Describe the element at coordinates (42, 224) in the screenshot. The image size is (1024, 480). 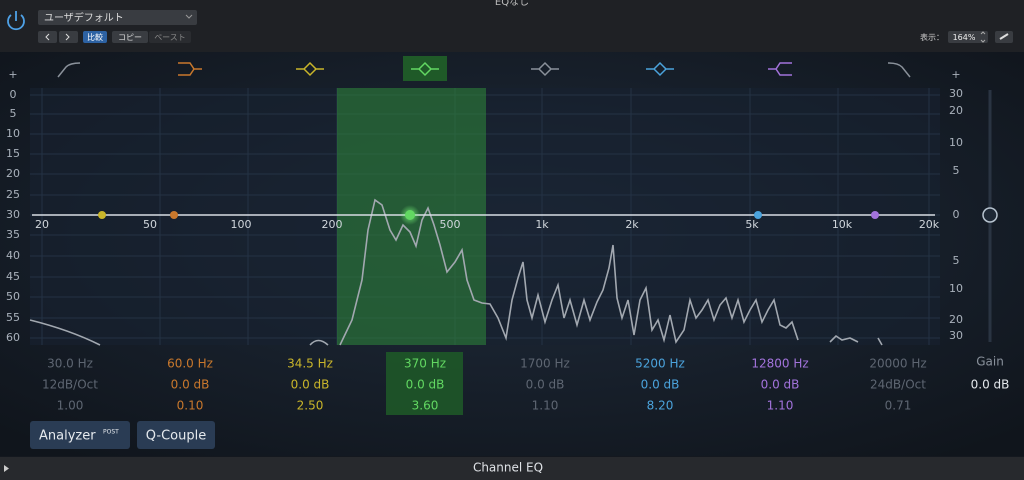
I see `frequency-label: 20` at that location.